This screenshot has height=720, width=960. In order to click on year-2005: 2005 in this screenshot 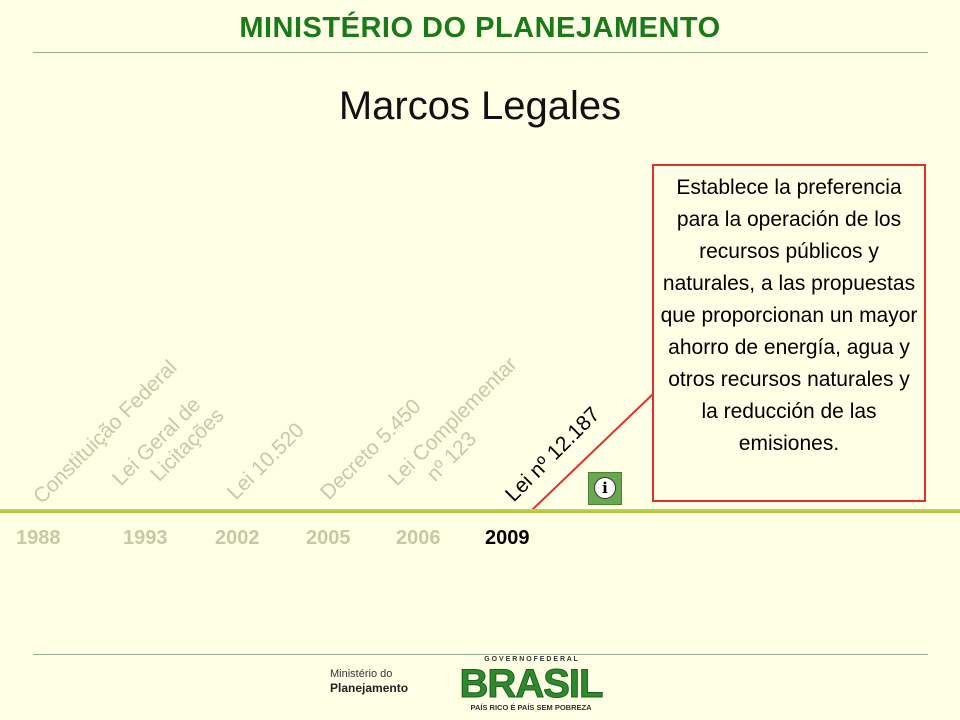, I will do `click(328, 538)`.